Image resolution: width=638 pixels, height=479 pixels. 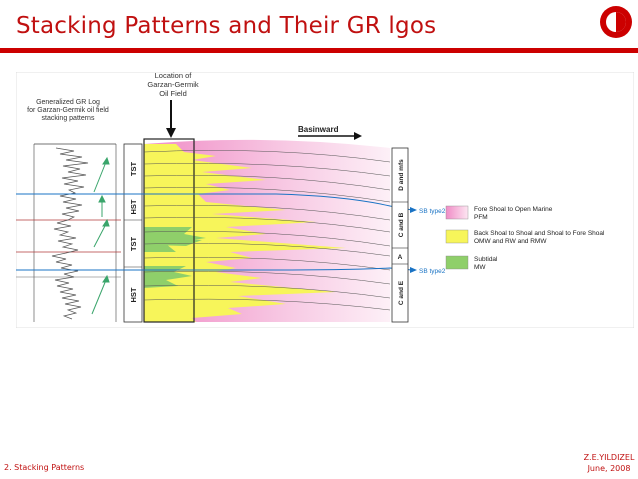 I want to click on subtidal-facies, so click(x=175, y=257).